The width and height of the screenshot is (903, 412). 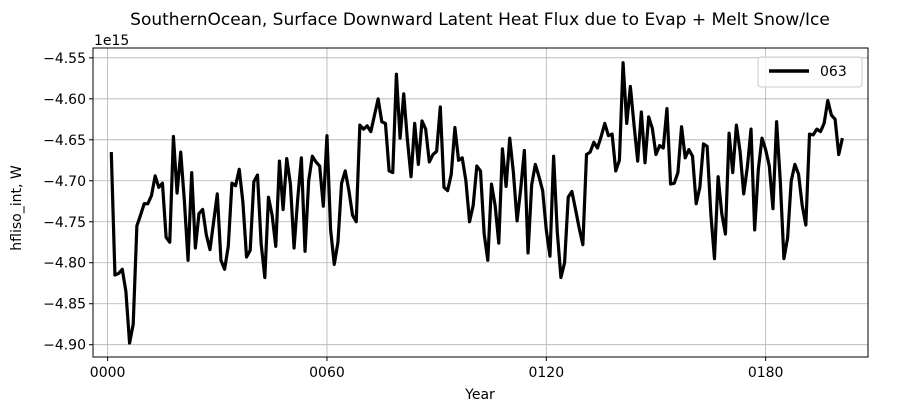 What do you see at coordinates (64, 182) in the screenshot?
I see `y-tick-label: −4.70` at bounding box center [64, 182].